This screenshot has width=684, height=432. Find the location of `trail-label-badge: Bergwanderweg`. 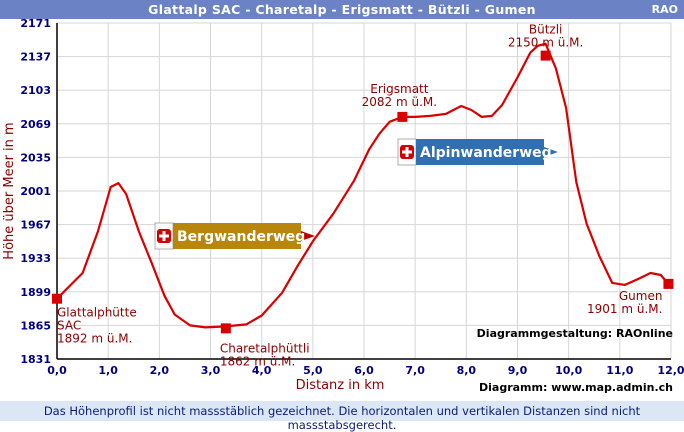

trail-label-badge: Bergwanderweg is located at coordinates (234, 236).